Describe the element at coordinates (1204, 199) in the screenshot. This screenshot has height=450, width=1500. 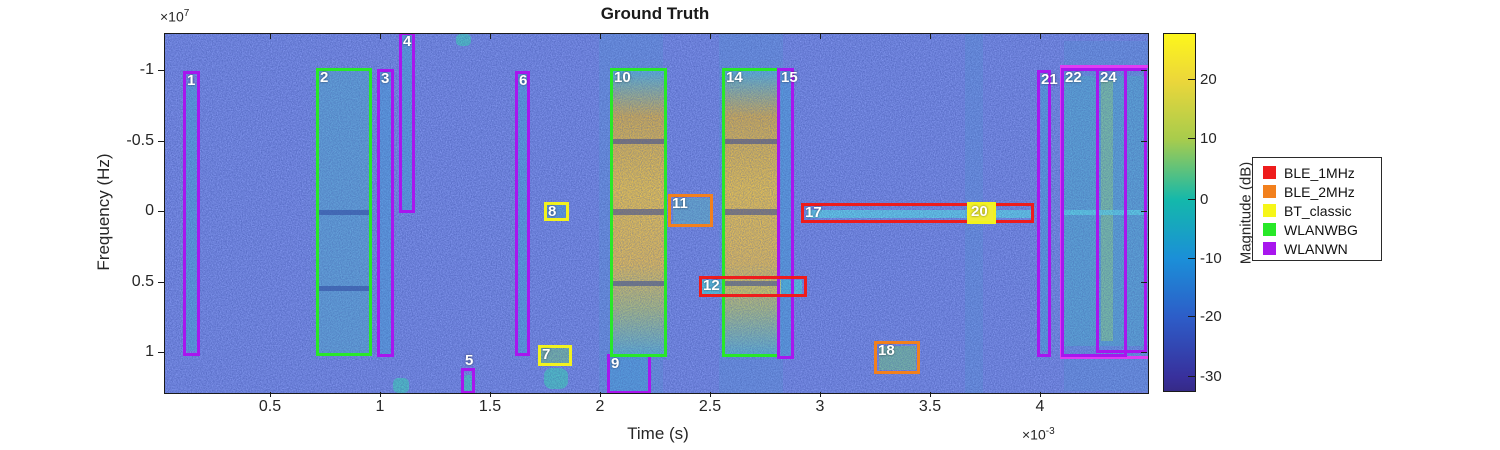
I see `colorbar-tick-label: 0` at that location.